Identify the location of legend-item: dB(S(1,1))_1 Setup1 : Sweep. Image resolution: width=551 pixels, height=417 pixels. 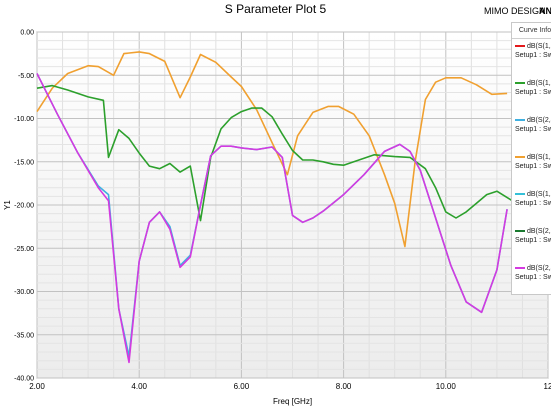
(533, 162).